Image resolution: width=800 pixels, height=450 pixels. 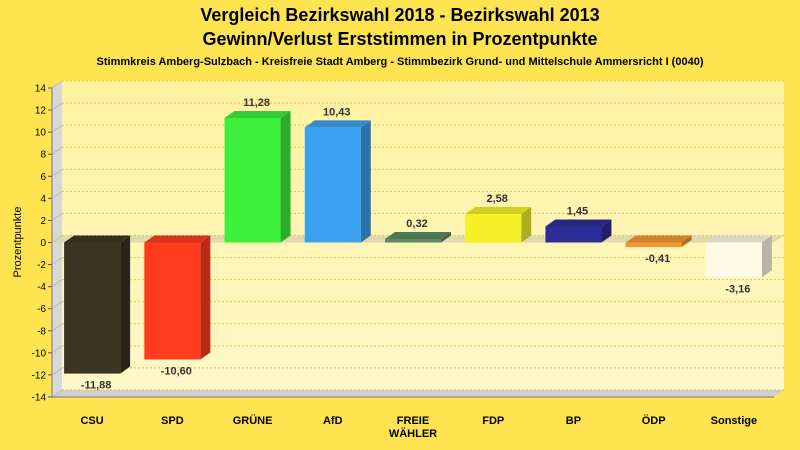 I want to click on x-tick-label: Sonstige, so click(x=734, y=421).